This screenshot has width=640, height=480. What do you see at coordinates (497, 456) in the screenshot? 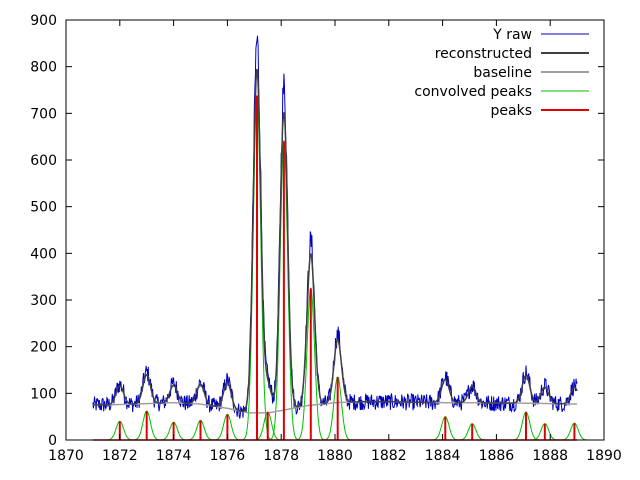
I see `x-tick-label-1886: 1886` at bounding box center [497, 456].